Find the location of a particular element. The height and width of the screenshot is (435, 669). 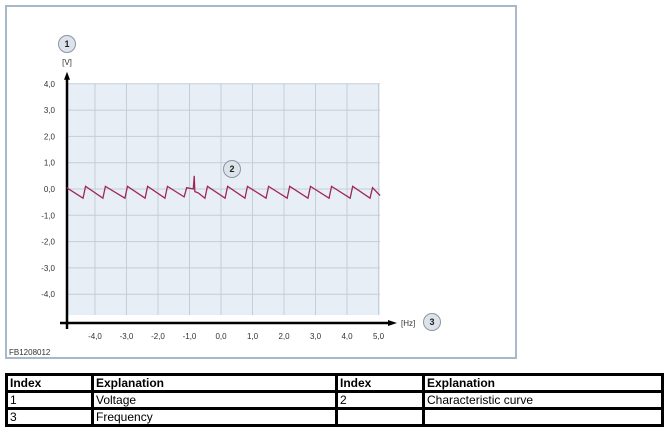

x-tick-label: 4,0 is located at coordinates (347, 336).